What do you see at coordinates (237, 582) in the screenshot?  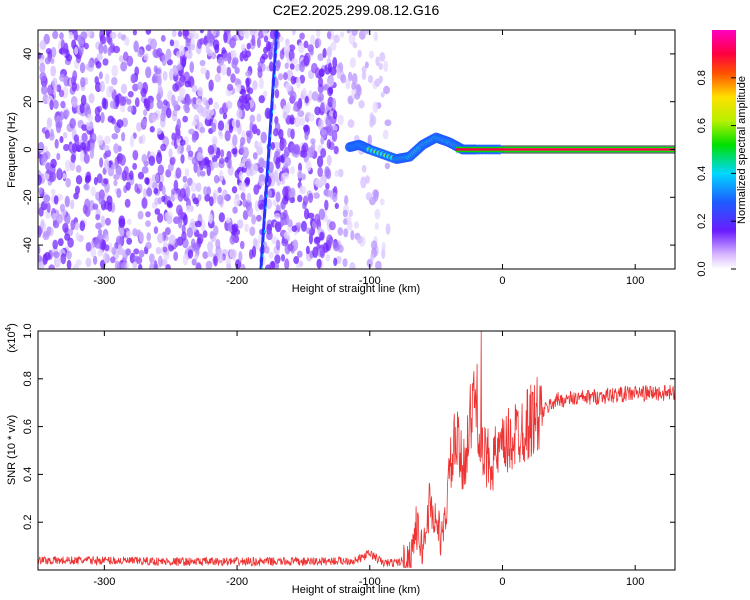 I see `x-tick-label: -200` at bounding box center [237, 582].